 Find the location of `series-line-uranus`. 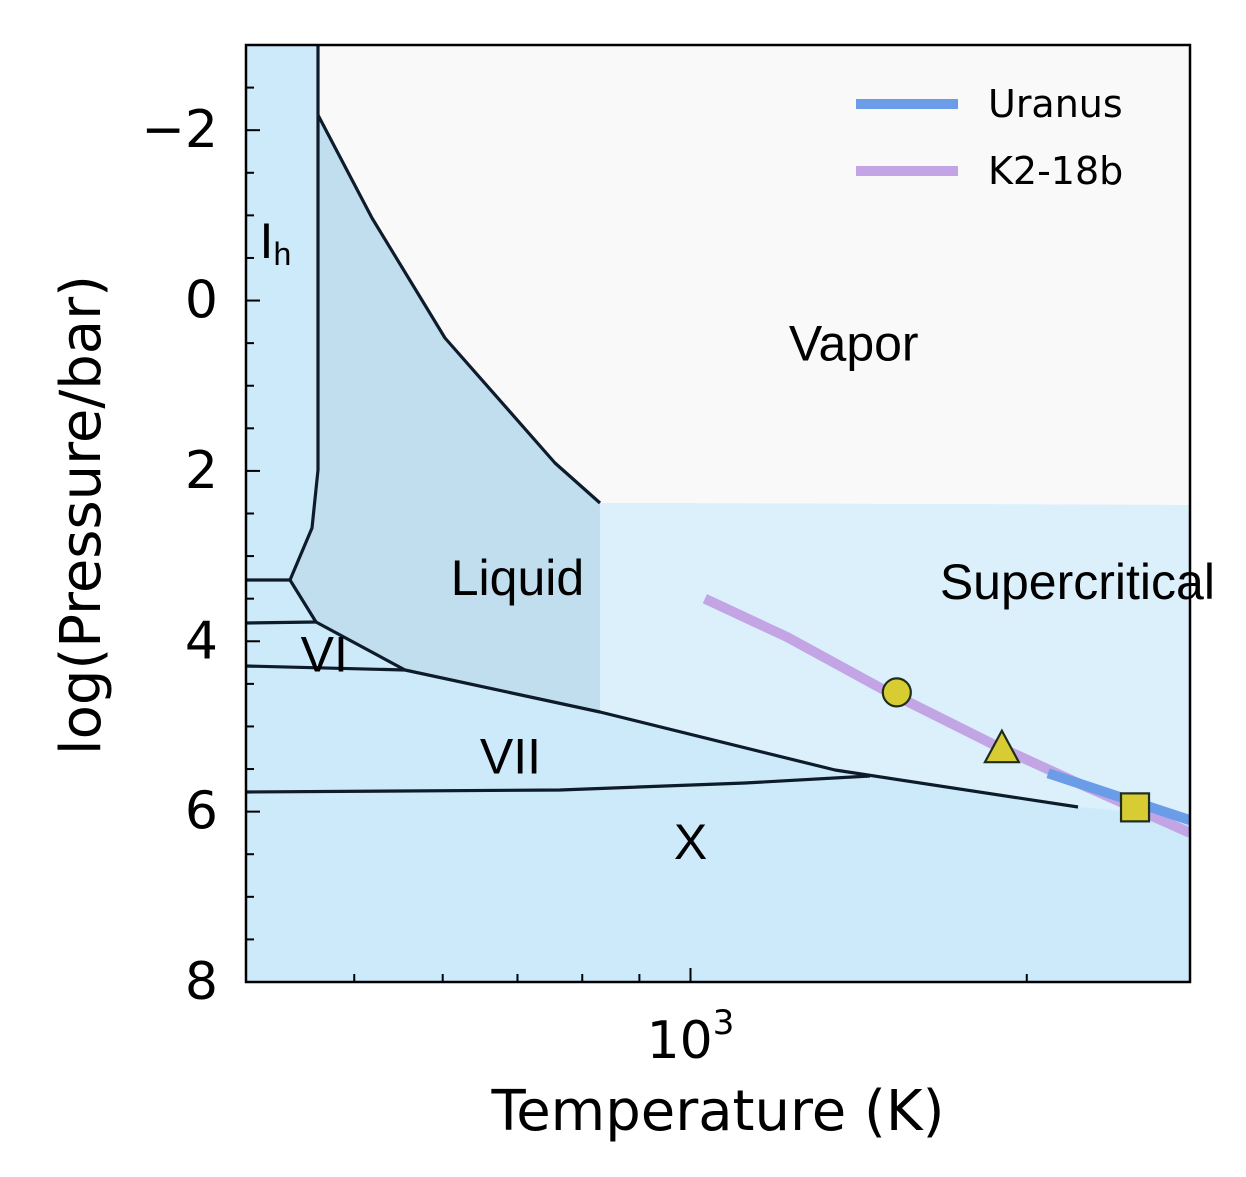

series-line-uranus is located at coordinates (1118, 796).